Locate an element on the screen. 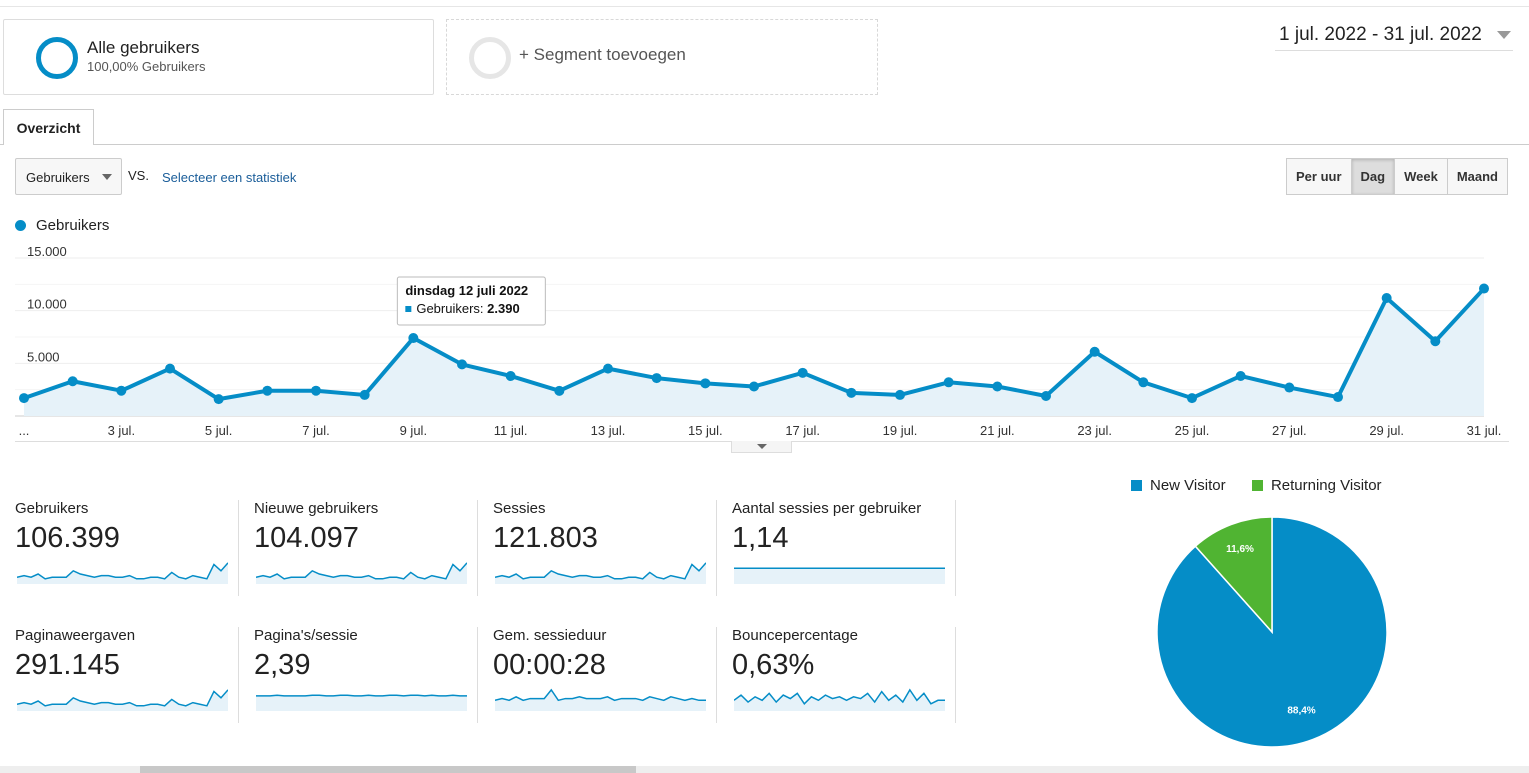  metric-tile: Aantal sessies per gebruiker 1,14 is located at coordinates (836, 548).